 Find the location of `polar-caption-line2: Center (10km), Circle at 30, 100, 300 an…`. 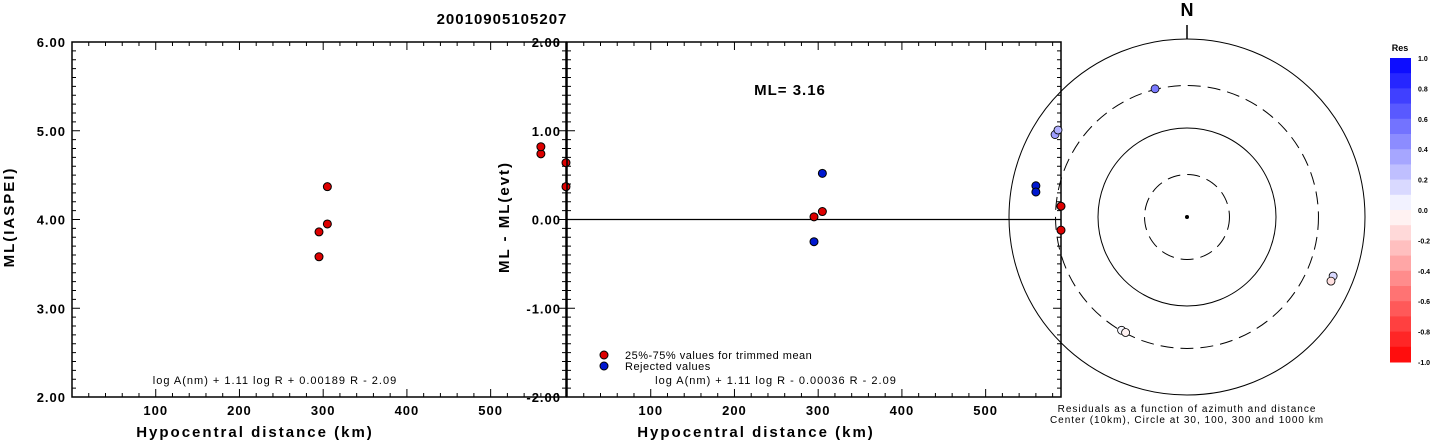

polar-caption-line2: Center (10km), Circle at 30, 100, 300 an… is located at coordinates (1187, 420).